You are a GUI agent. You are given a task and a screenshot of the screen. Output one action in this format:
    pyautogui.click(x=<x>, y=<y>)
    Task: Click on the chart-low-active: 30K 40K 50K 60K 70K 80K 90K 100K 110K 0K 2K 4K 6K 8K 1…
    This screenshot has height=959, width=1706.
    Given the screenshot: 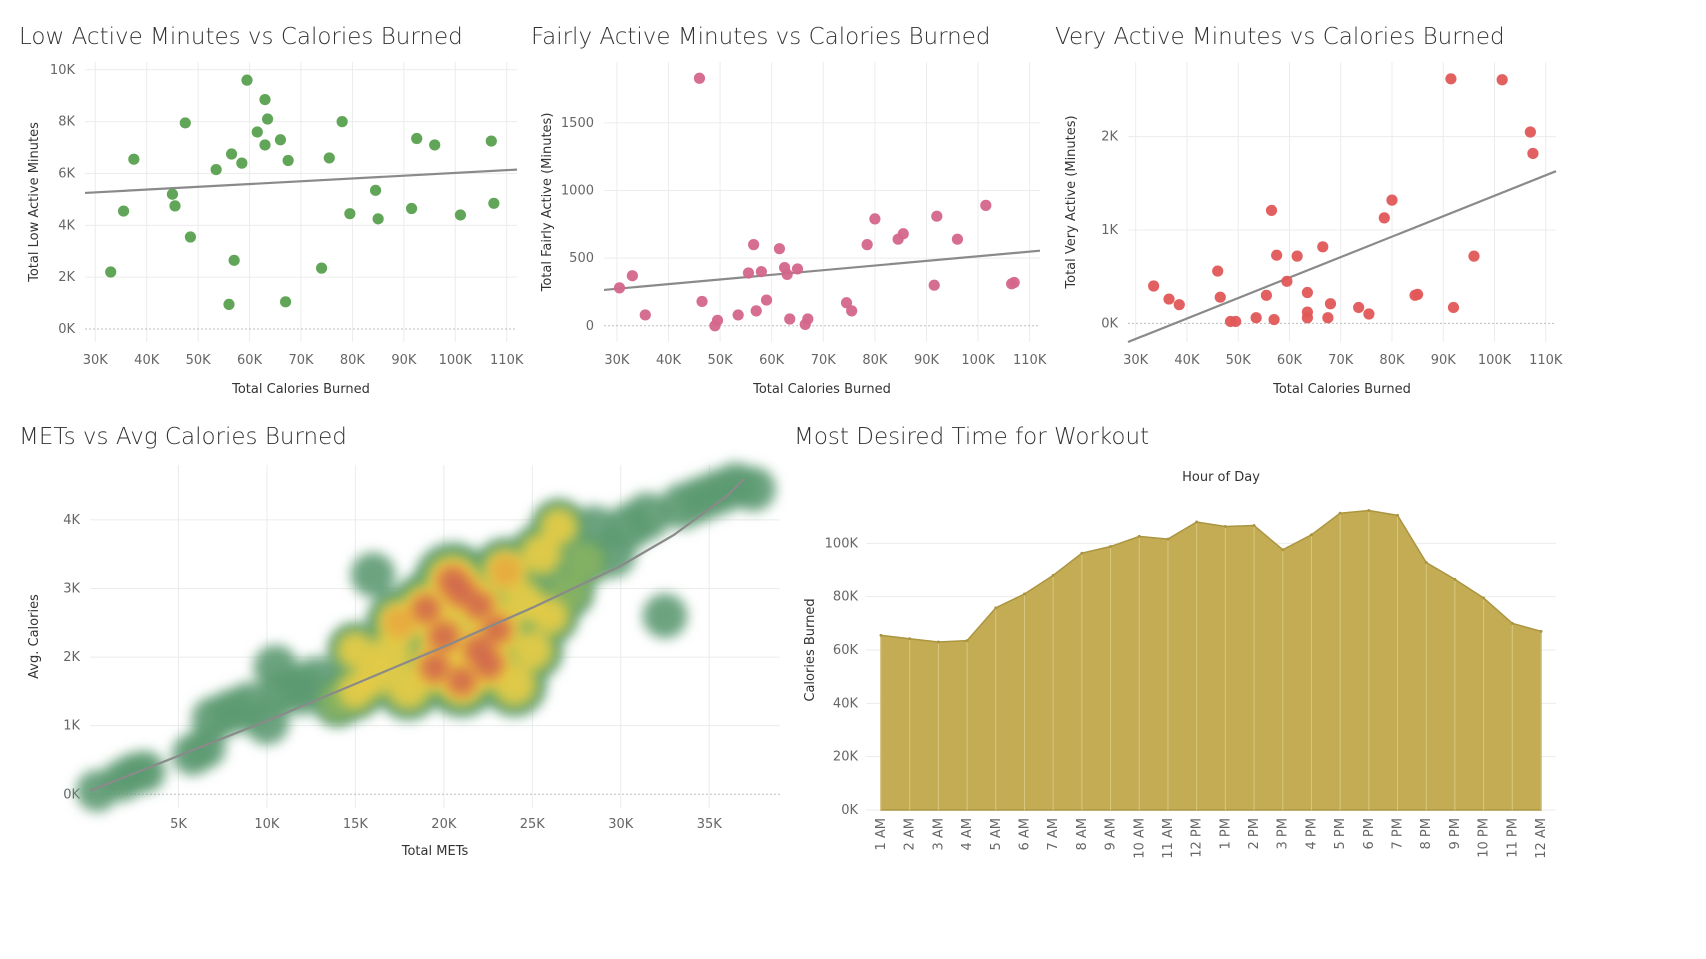 What is the action you would take?
    pyautogui.click(x=275, y=229)
    